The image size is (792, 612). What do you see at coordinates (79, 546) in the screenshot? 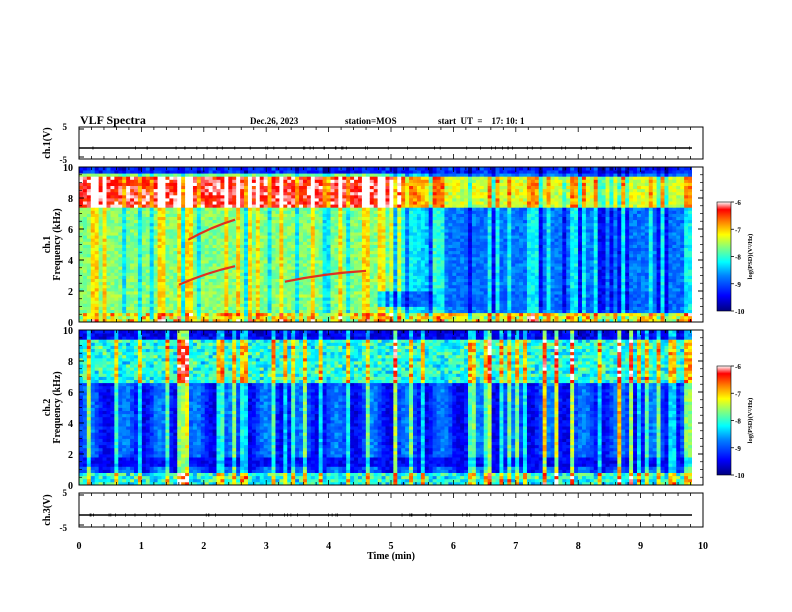
I see `x-tick-label: 0` at bounding box center [79, 546].